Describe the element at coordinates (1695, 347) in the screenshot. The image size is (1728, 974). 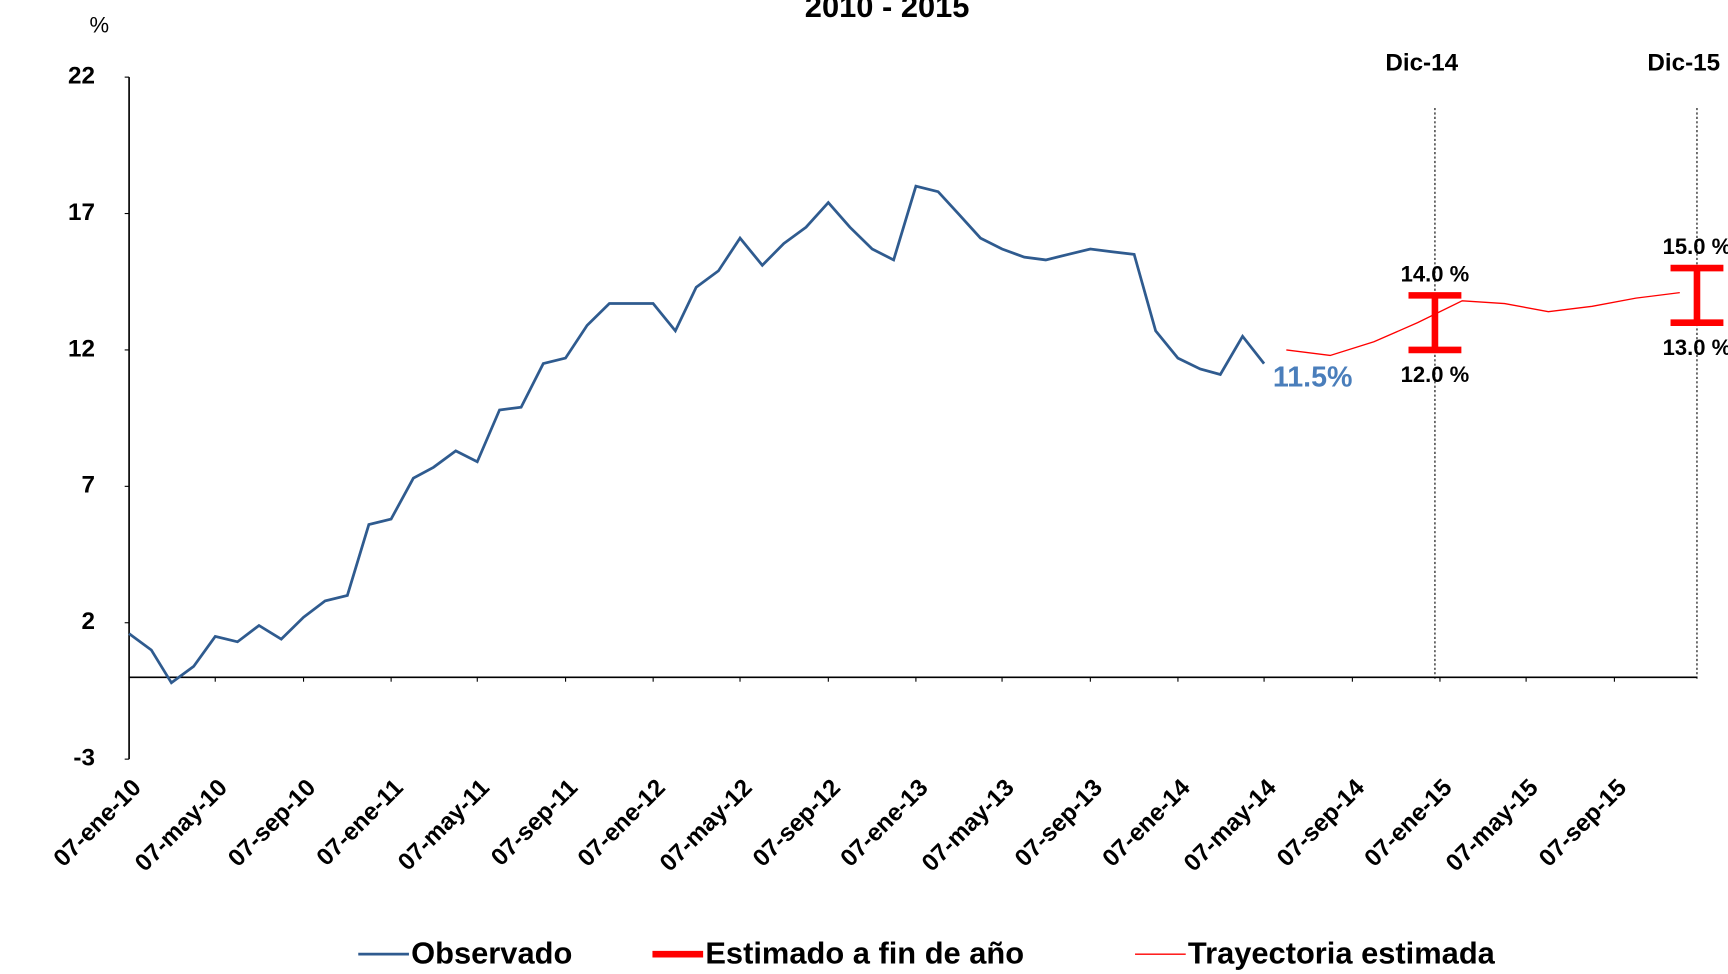
I see `low-label: 13.0 %` at that location.